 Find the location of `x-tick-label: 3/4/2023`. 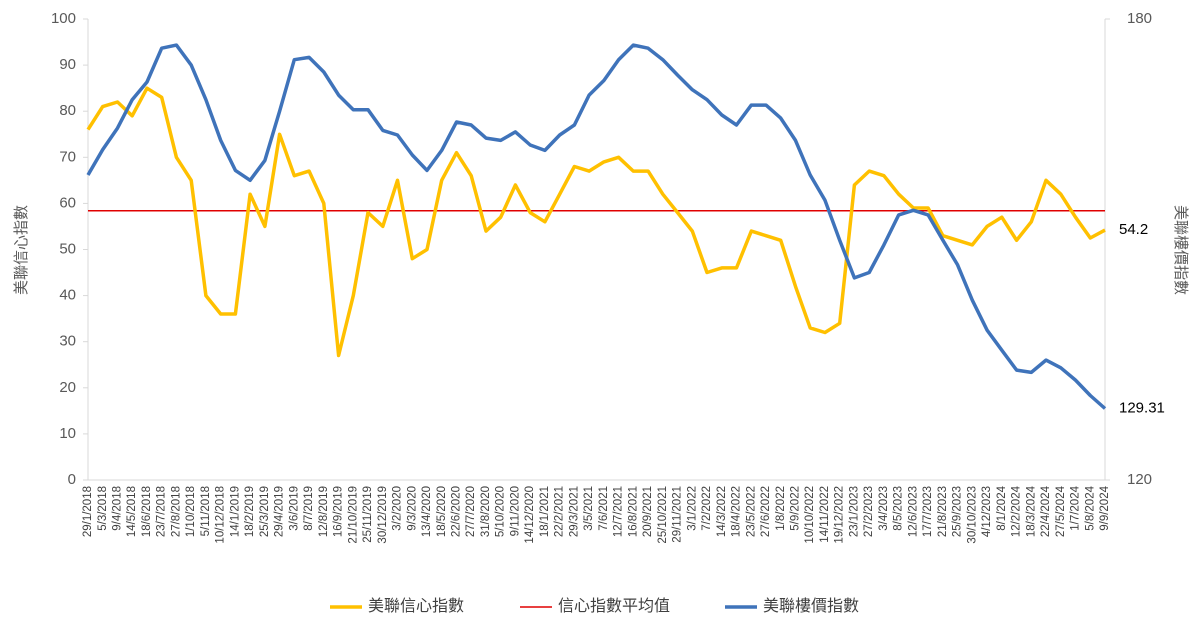

x-tick-label: 3/4/2023 is located at coordinates (884, 508).